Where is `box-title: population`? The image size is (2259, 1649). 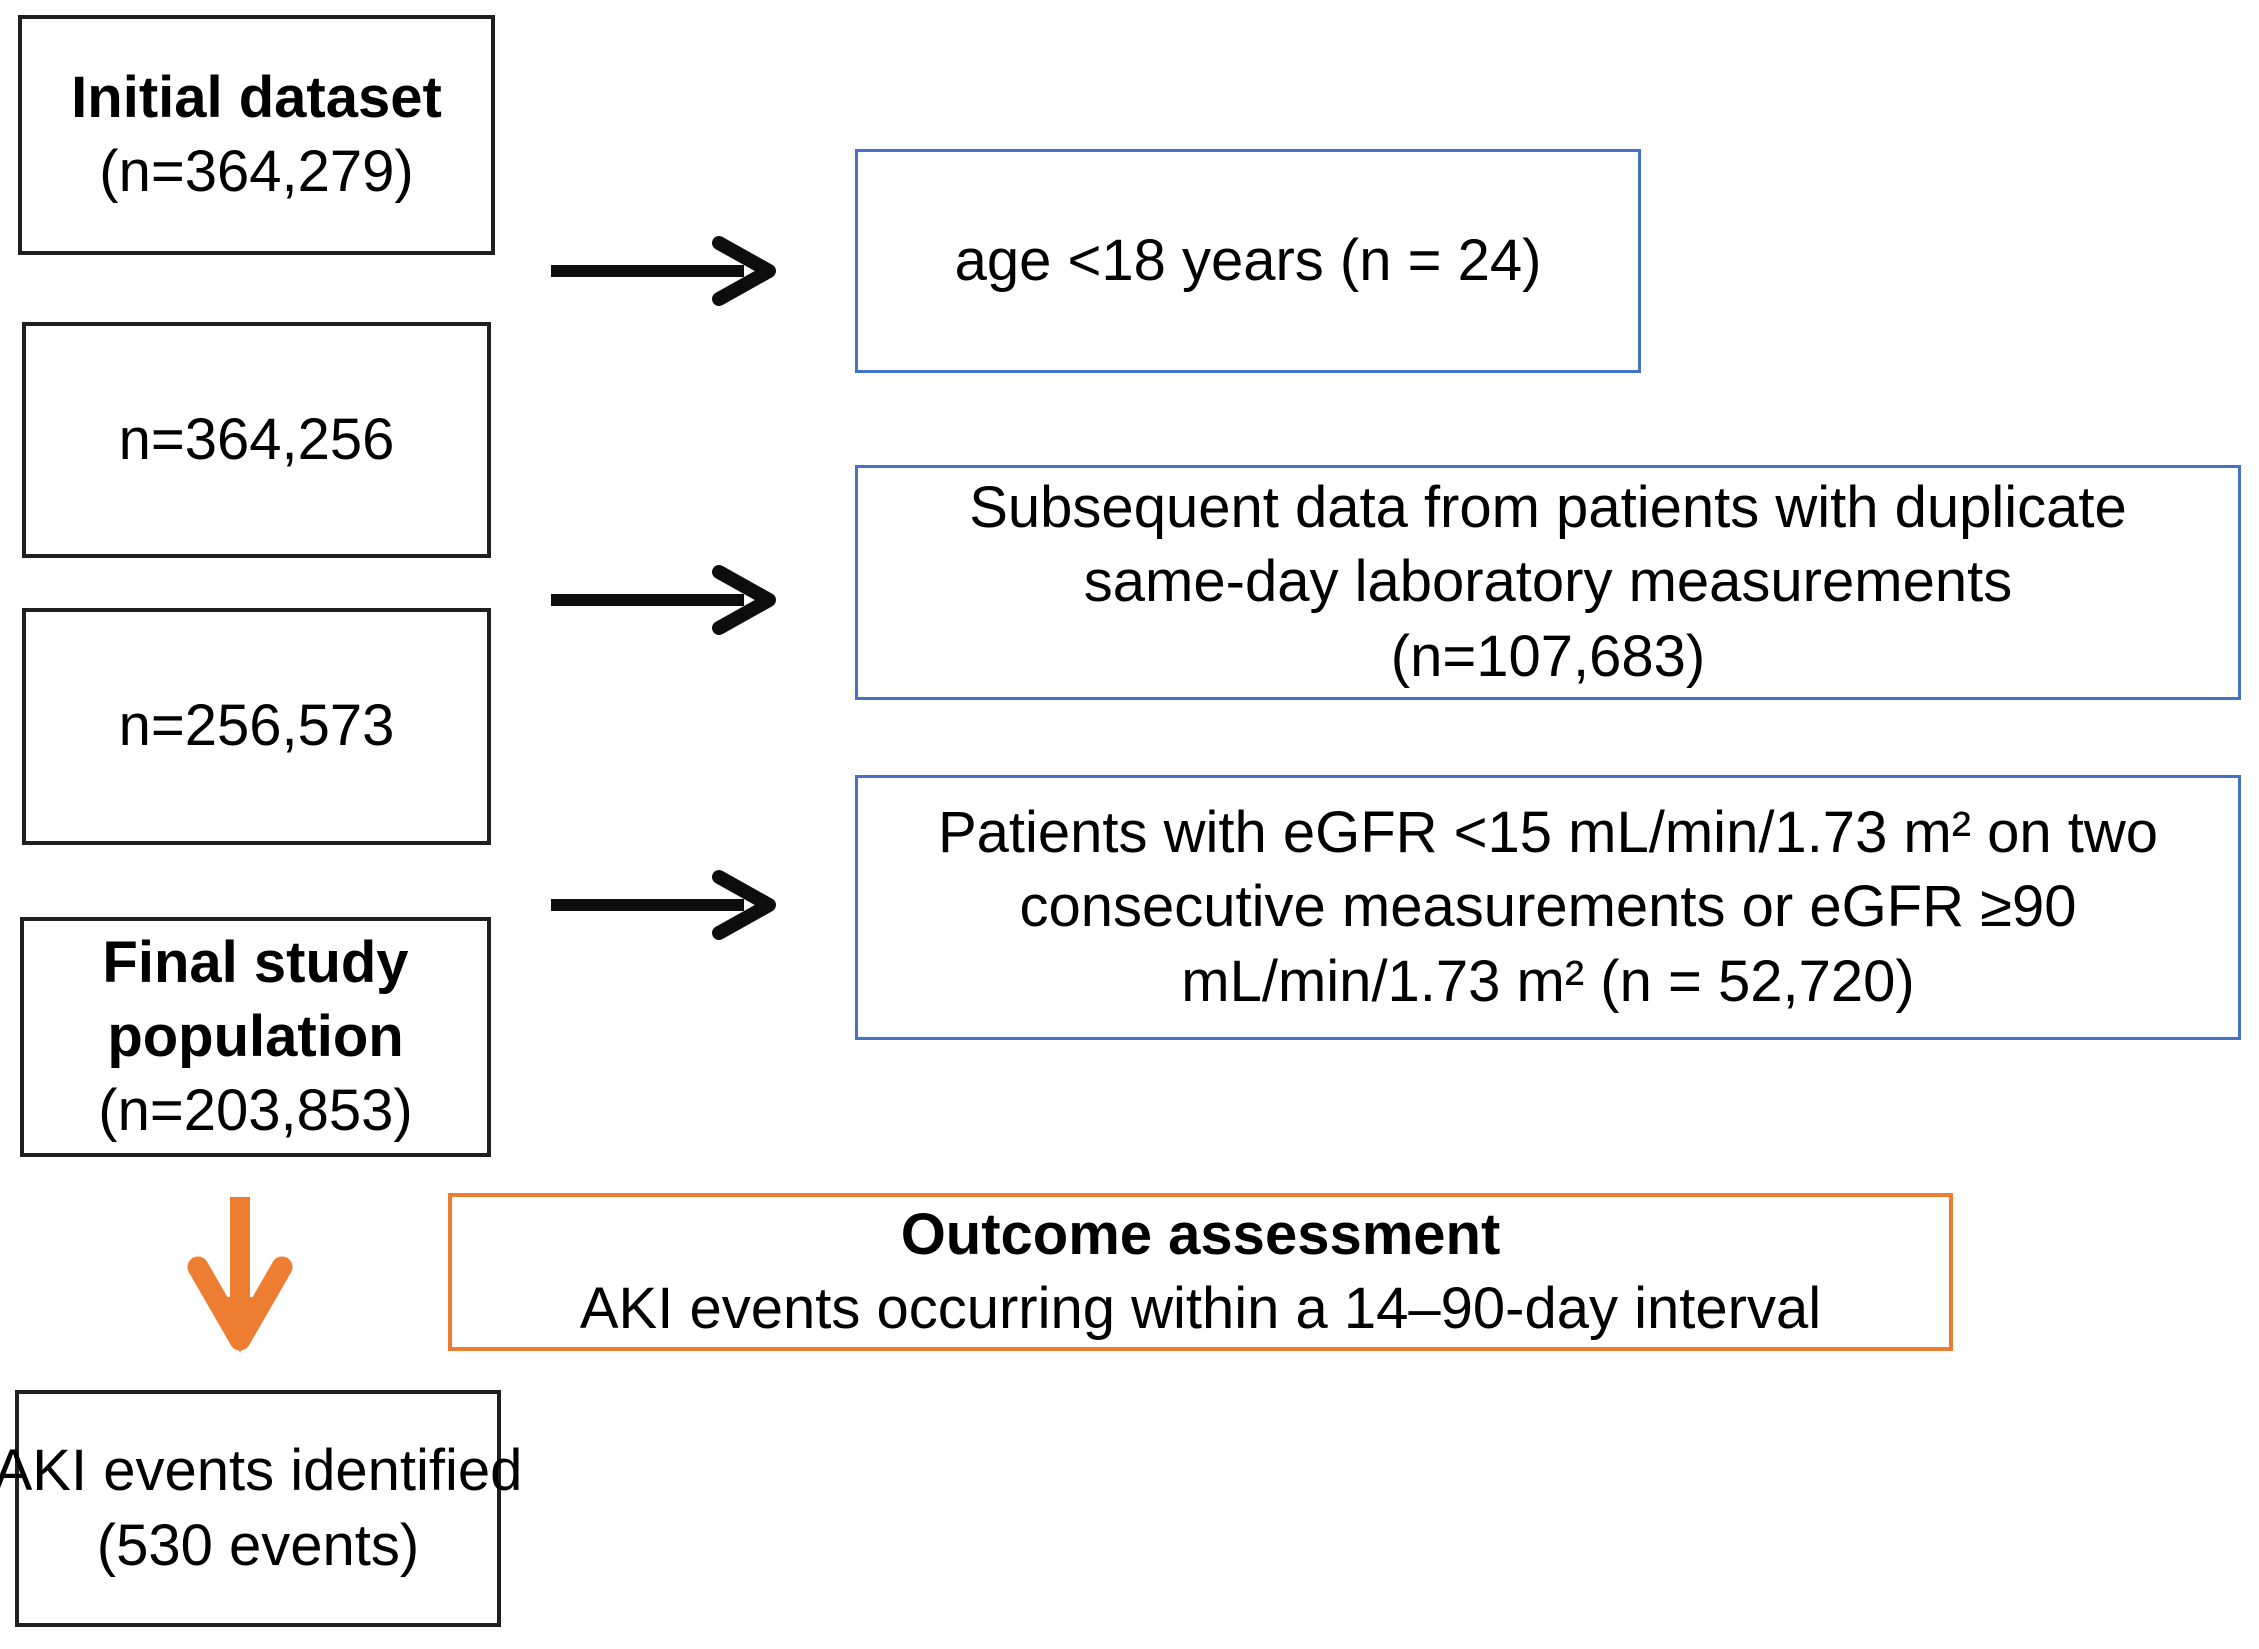
box-title: population is located at coordinates (255, 1036).